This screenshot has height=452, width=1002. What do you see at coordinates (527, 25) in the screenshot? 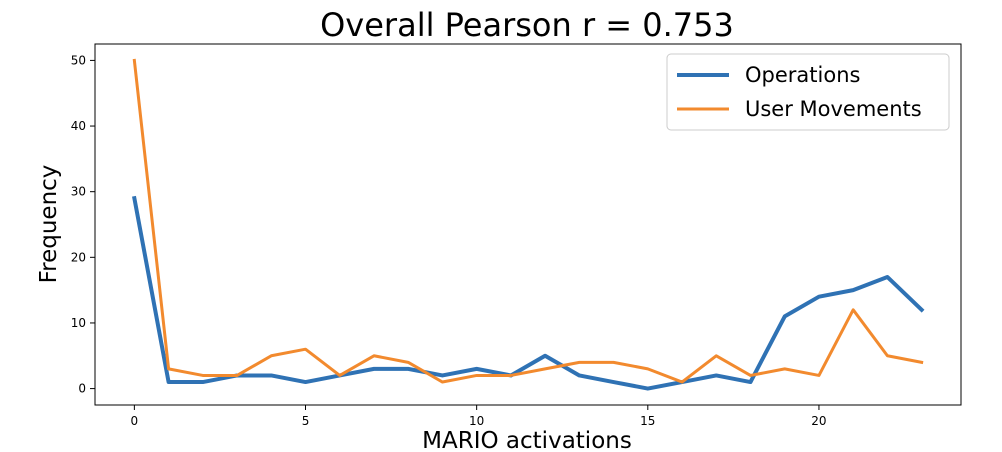
I see `chart-title: Overall Pearson r = 0.753` at bounding box center [527, 25].